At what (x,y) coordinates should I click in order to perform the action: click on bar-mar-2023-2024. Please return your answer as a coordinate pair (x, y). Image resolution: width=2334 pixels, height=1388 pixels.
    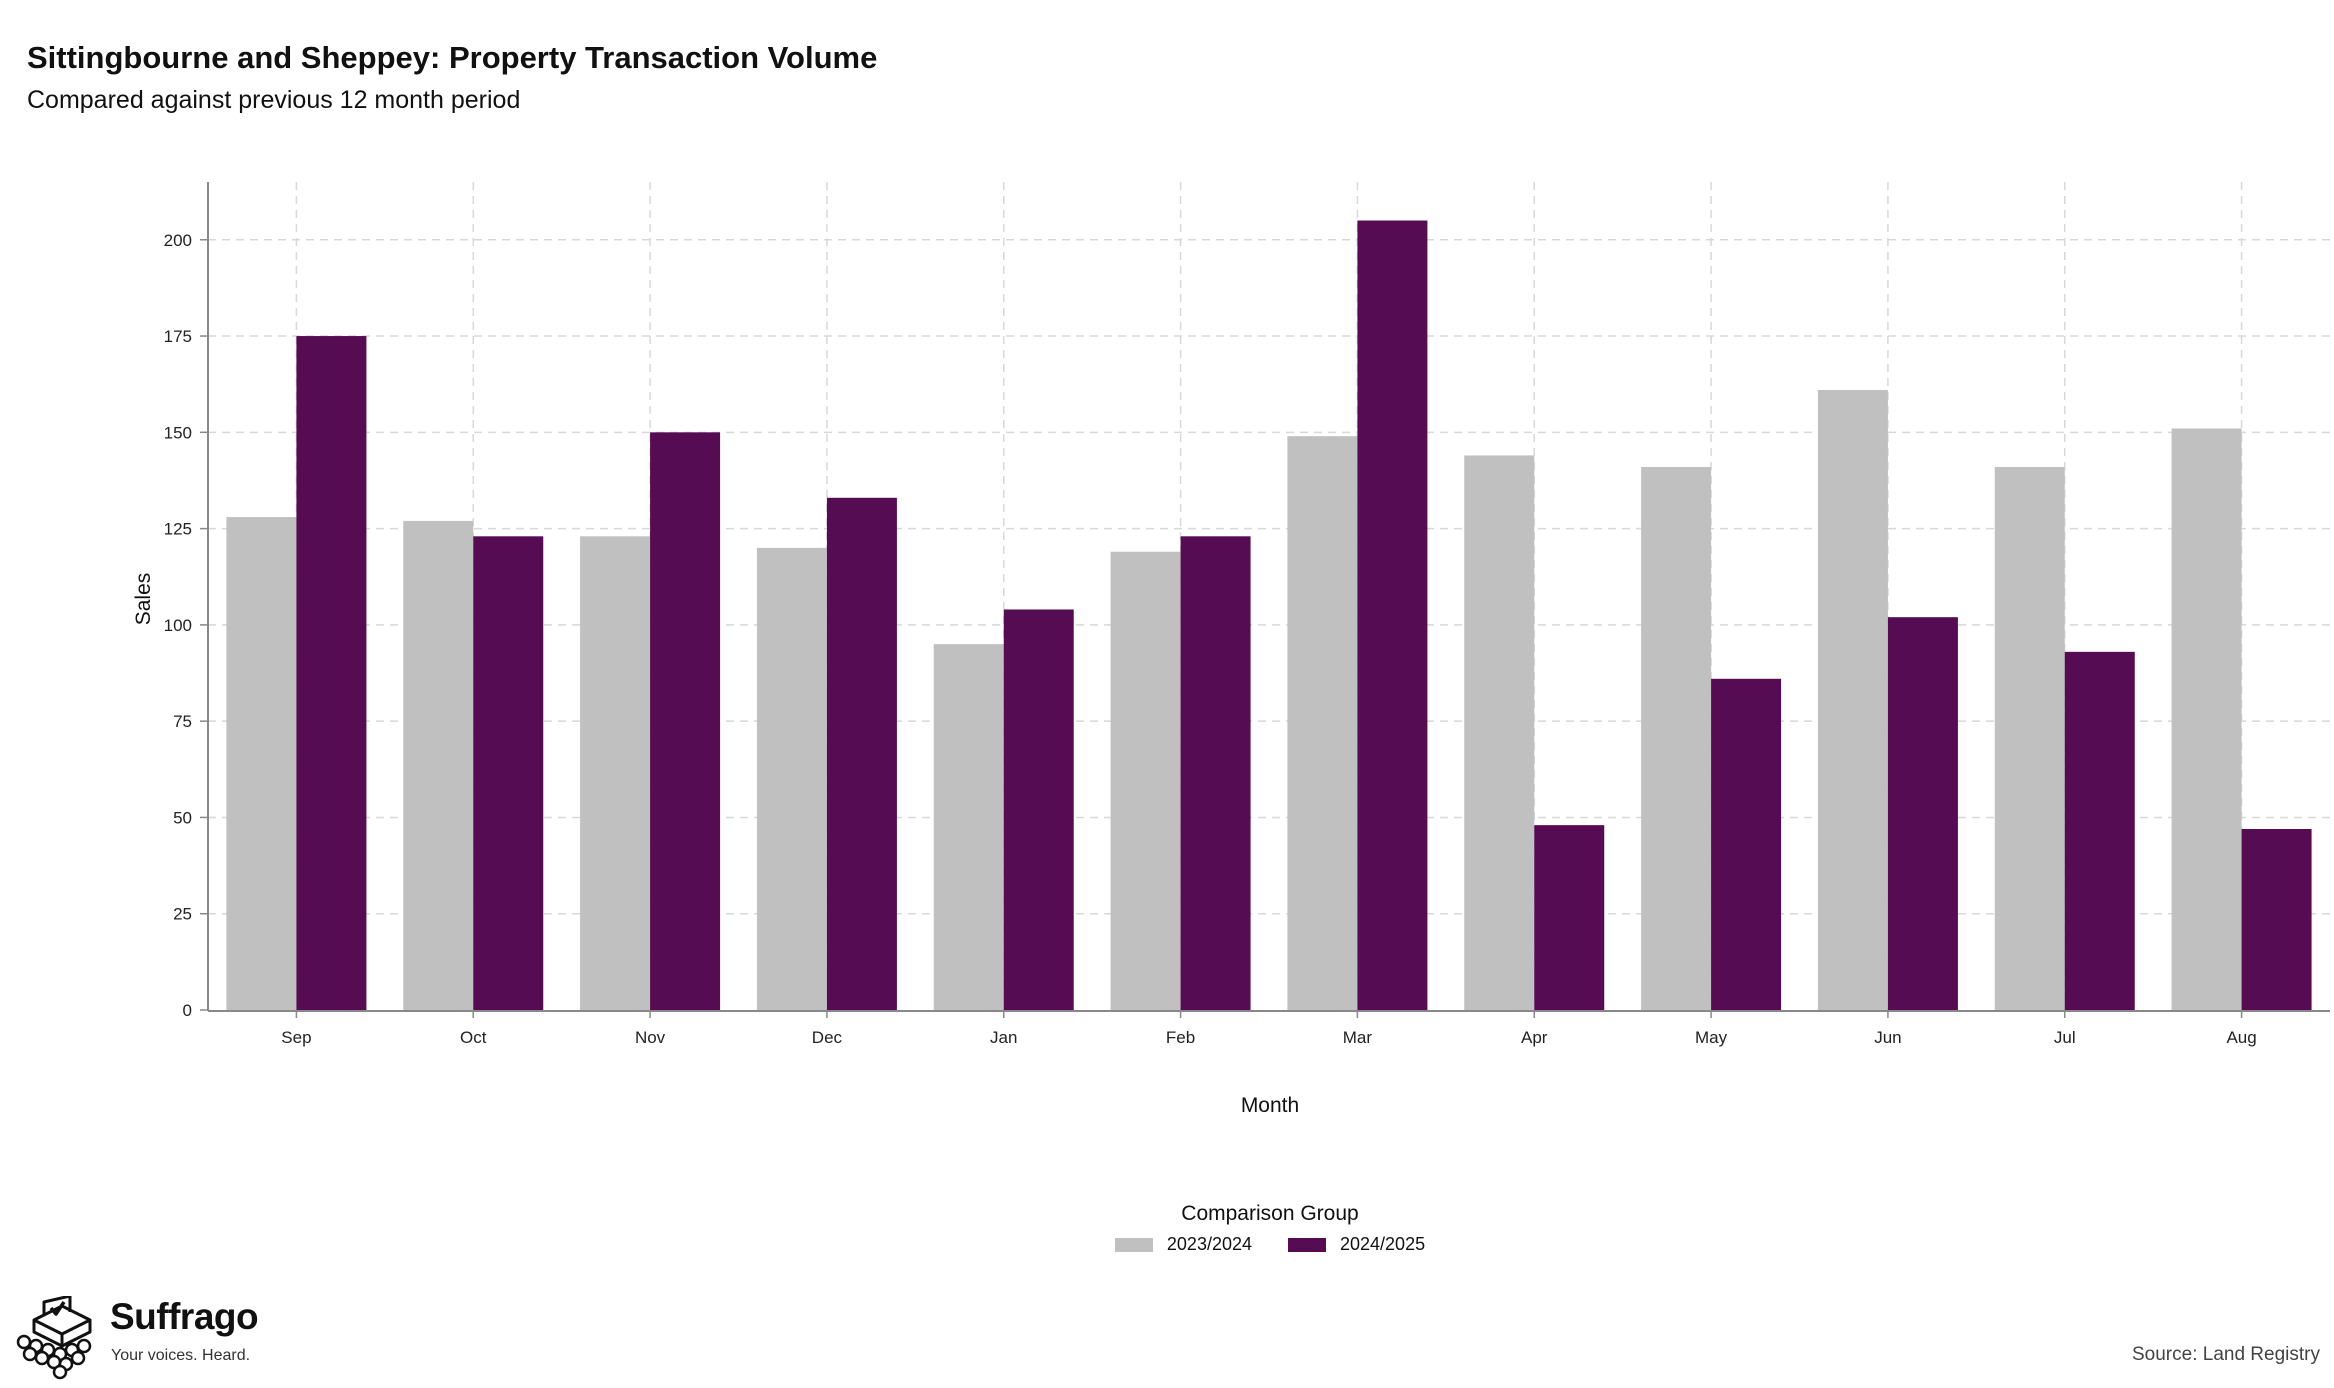
    Looking at the image, I should click on (1322, 723).